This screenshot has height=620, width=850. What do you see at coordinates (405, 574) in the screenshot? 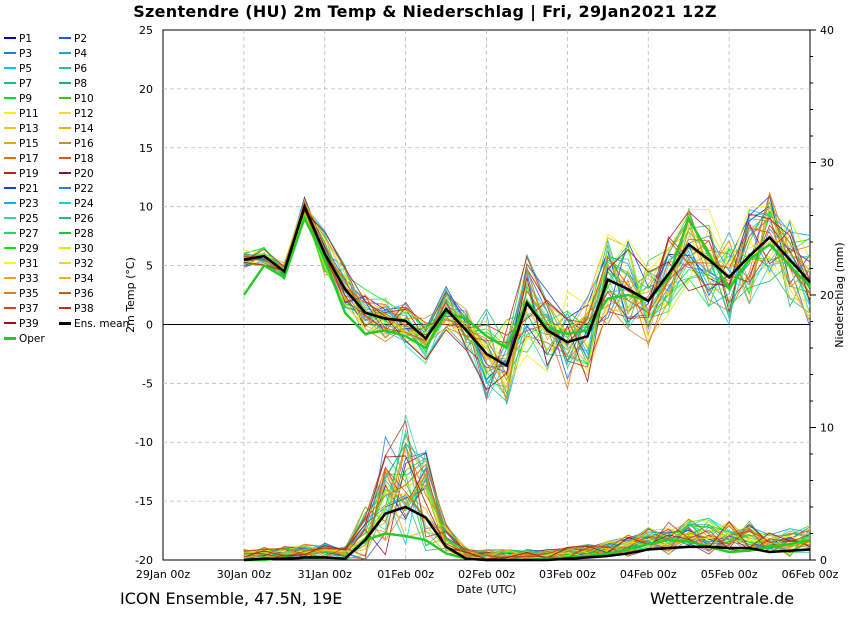
I see `x-tick-label: 01Feb 00z` at bounding box center [405, 574].